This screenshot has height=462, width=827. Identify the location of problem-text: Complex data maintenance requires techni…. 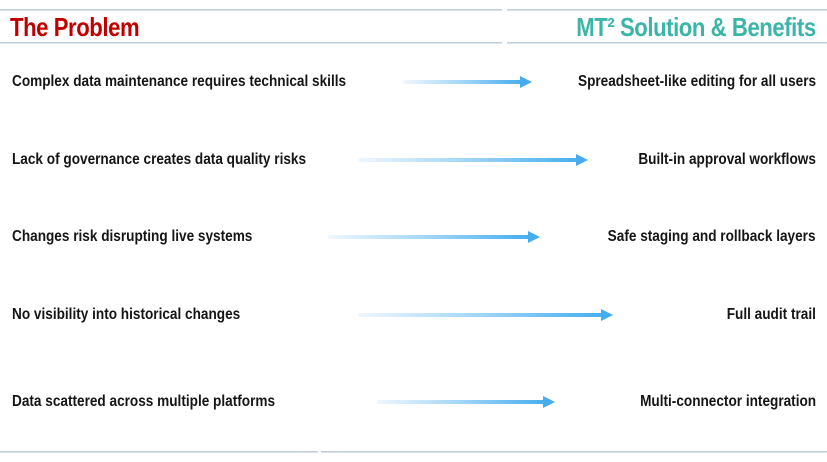
(179, 81).